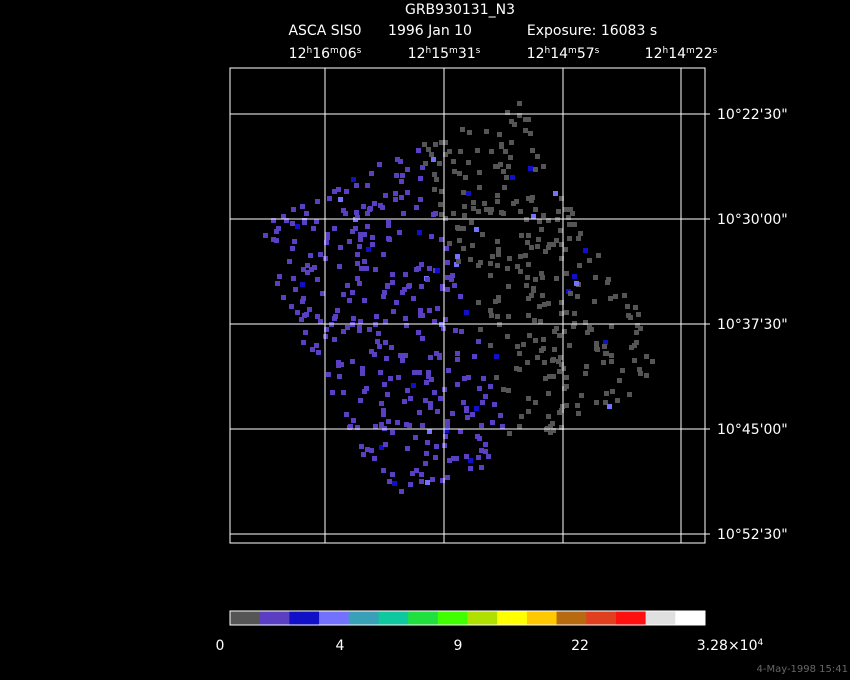 The height and width of the screenshot is (680, 850). I want to click on label-part: 15, so click(440, 54).